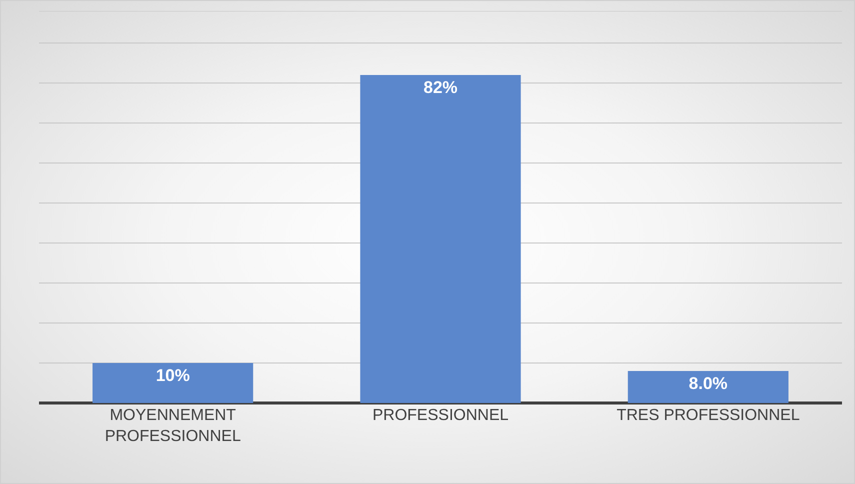 This screenshot has height=484, width=855. Describe the element at coordinates (440, 87) in the screenshot. I see `data-label: 82%` at that location.